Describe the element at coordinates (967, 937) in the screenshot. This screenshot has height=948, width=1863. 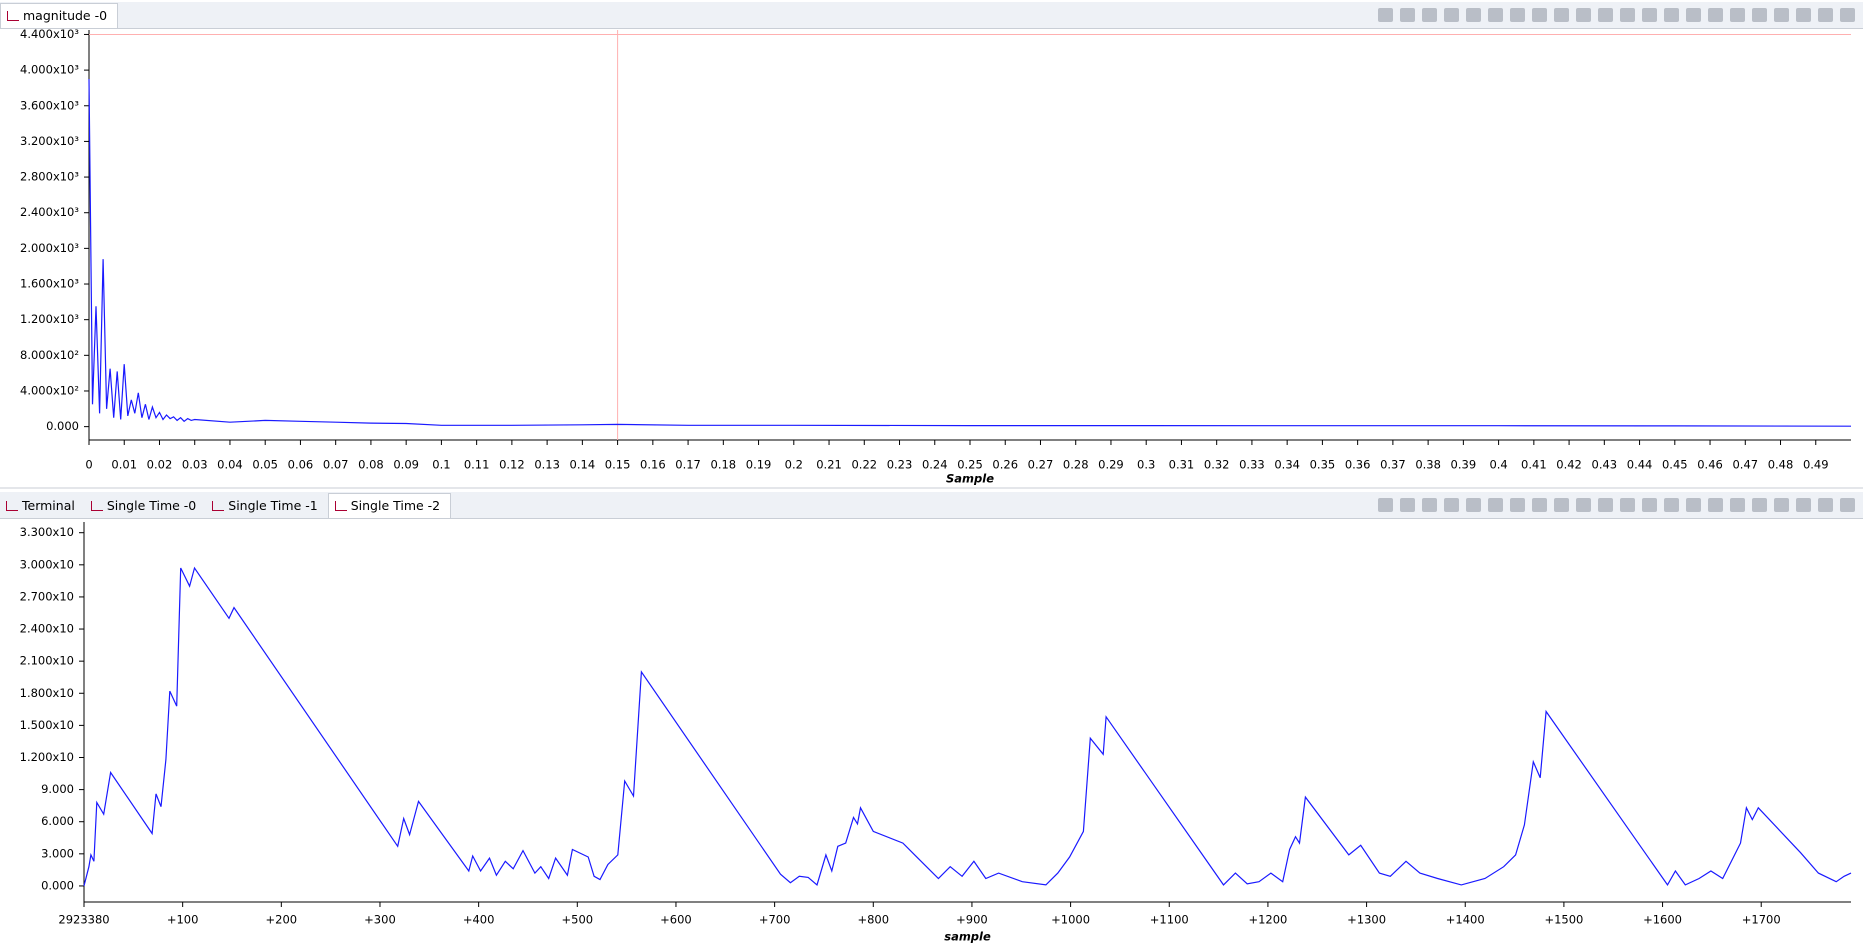
I see `x-axis-label: sample` at that location.